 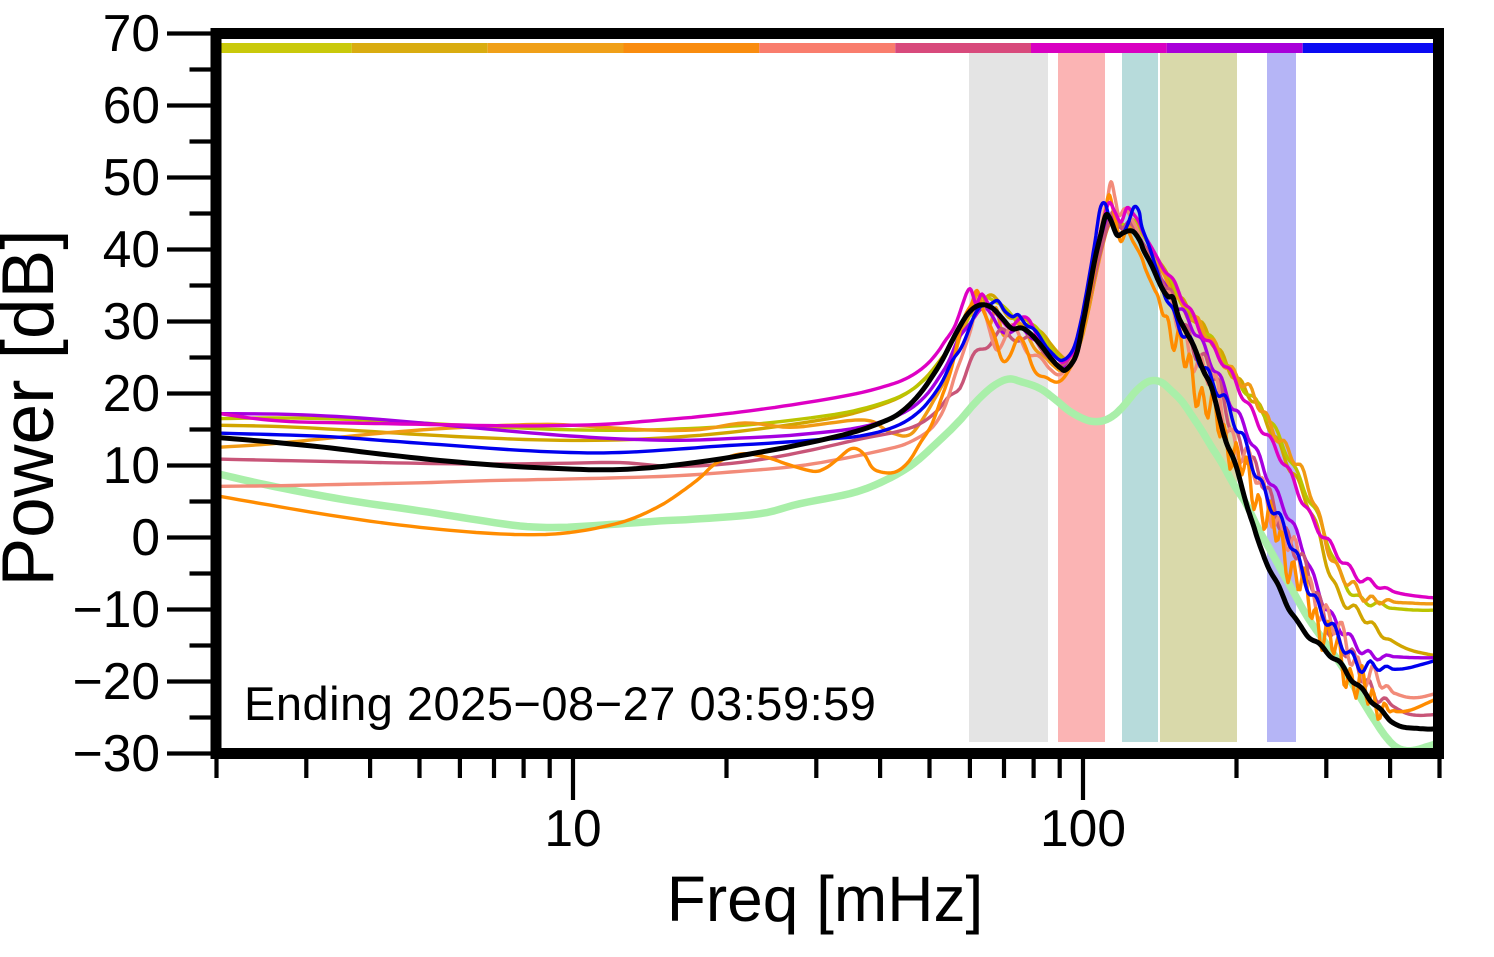 What do you see at coordinates (116, 609) in the screenshot?
I see `svg-text: −10` at bounding box center [116, 609].